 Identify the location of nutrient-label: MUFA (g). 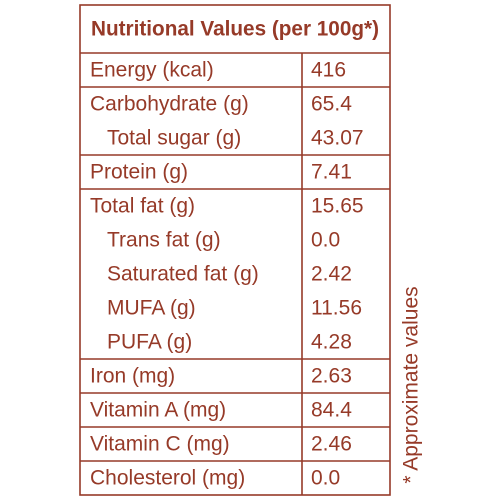
(151, 308).